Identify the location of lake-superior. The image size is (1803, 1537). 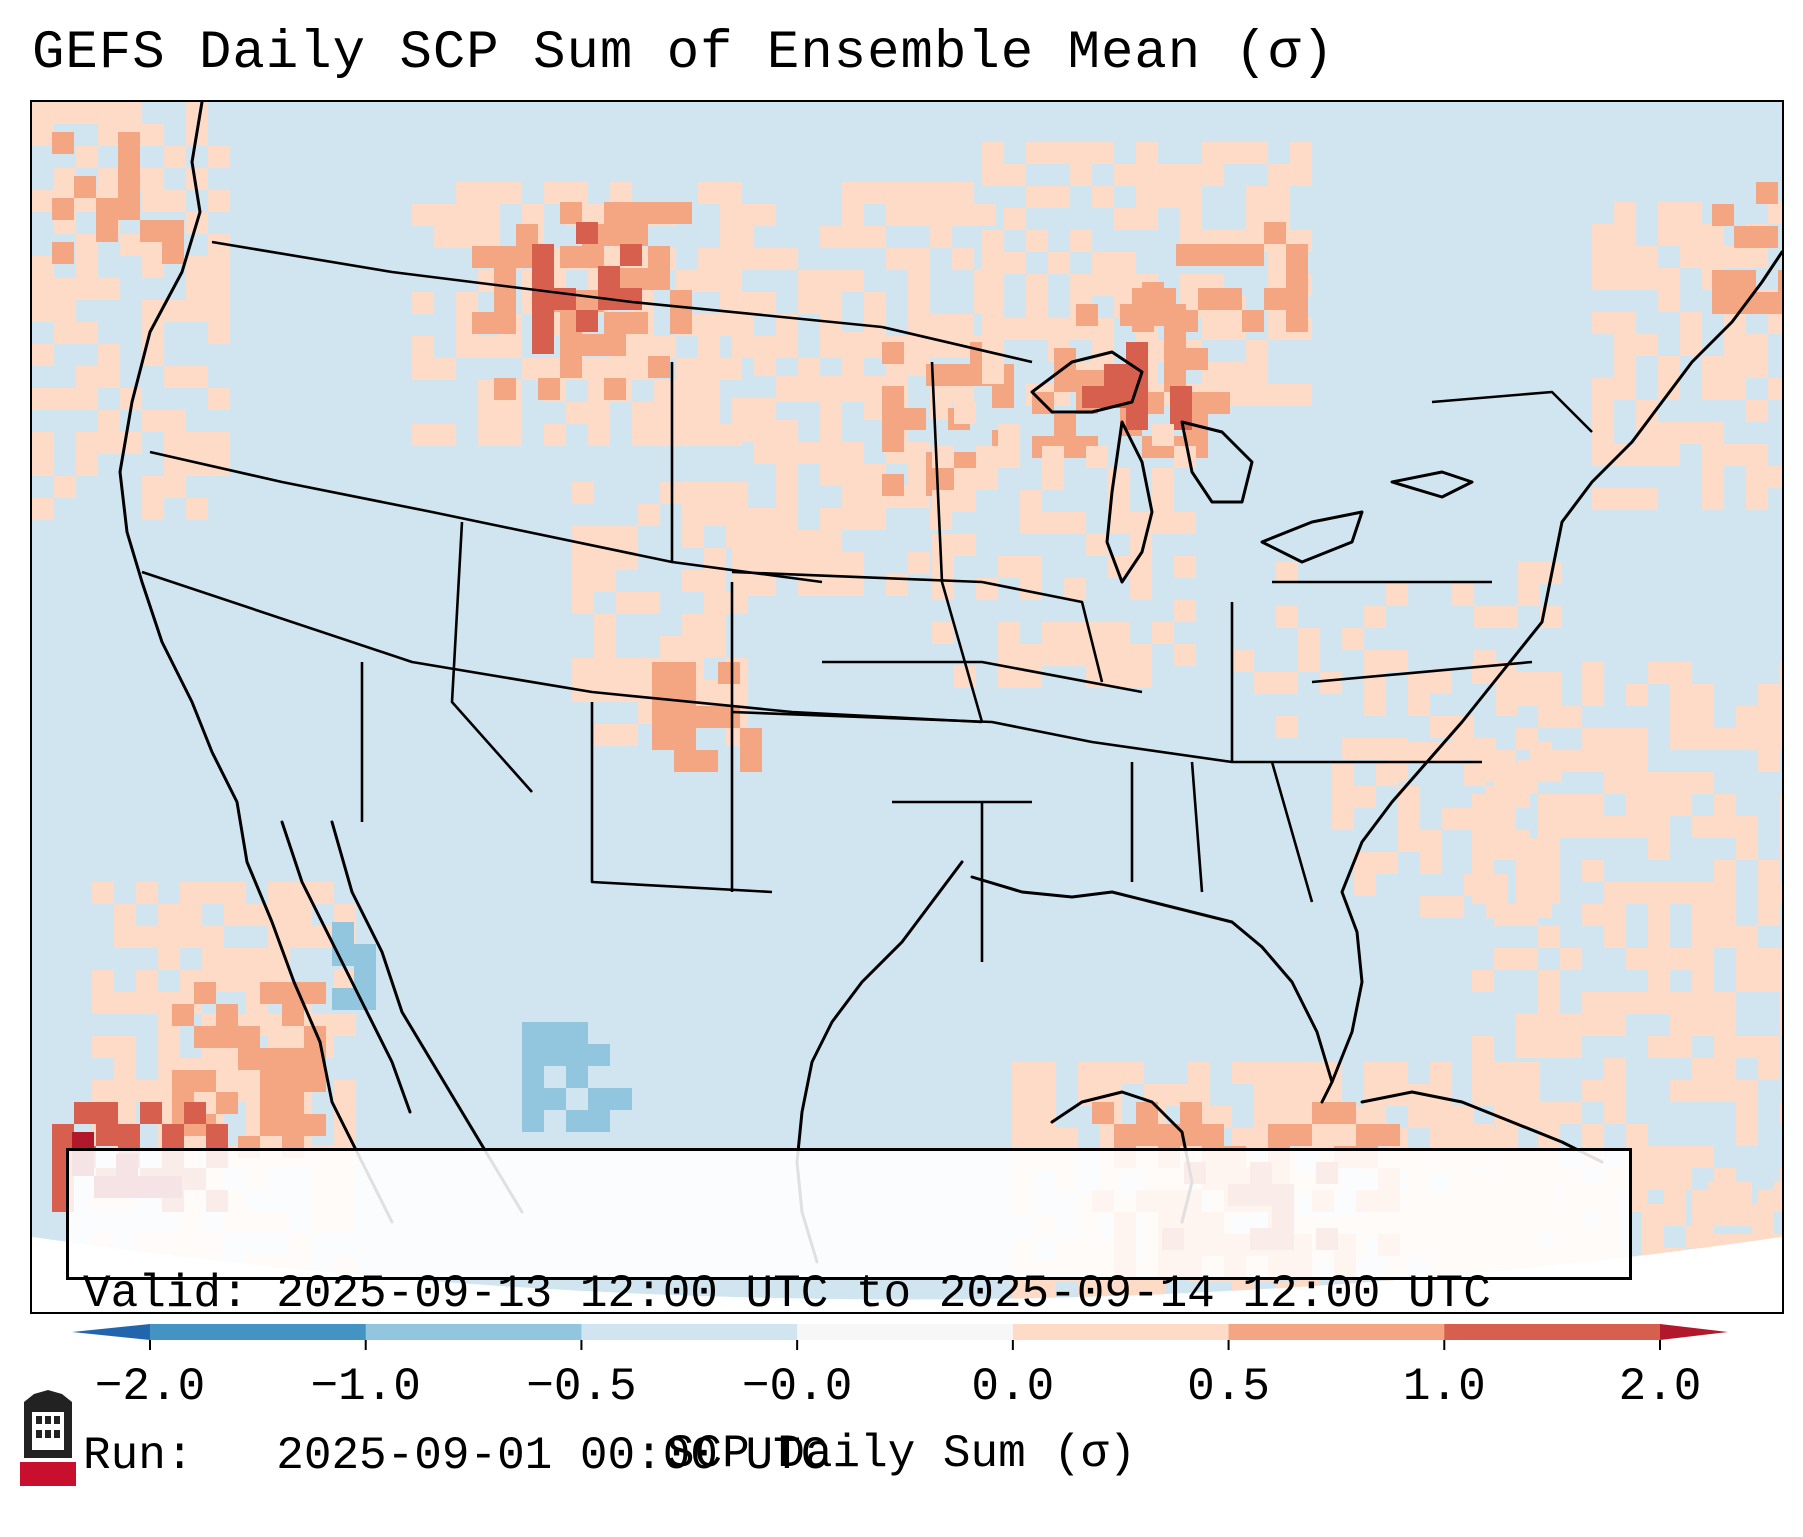
(1087, 382).